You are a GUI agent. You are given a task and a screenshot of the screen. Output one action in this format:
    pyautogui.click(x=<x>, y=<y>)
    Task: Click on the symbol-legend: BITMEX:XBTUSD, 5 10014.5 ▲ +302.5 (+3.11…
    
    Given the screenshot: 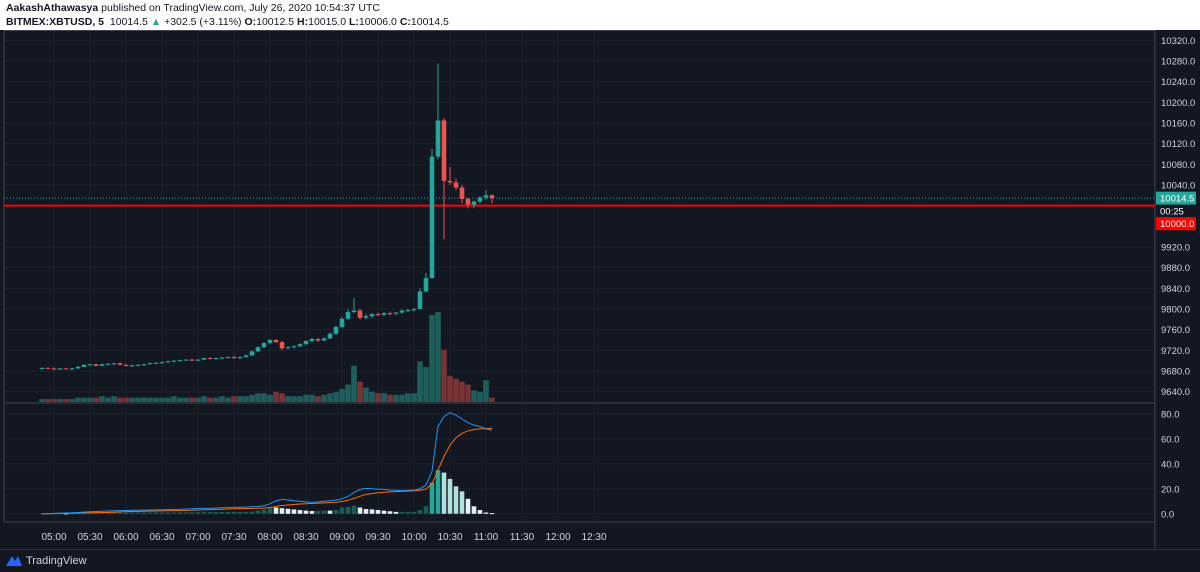 What is the action you would take?
    pyautogui.click(x=227, y=22)
    